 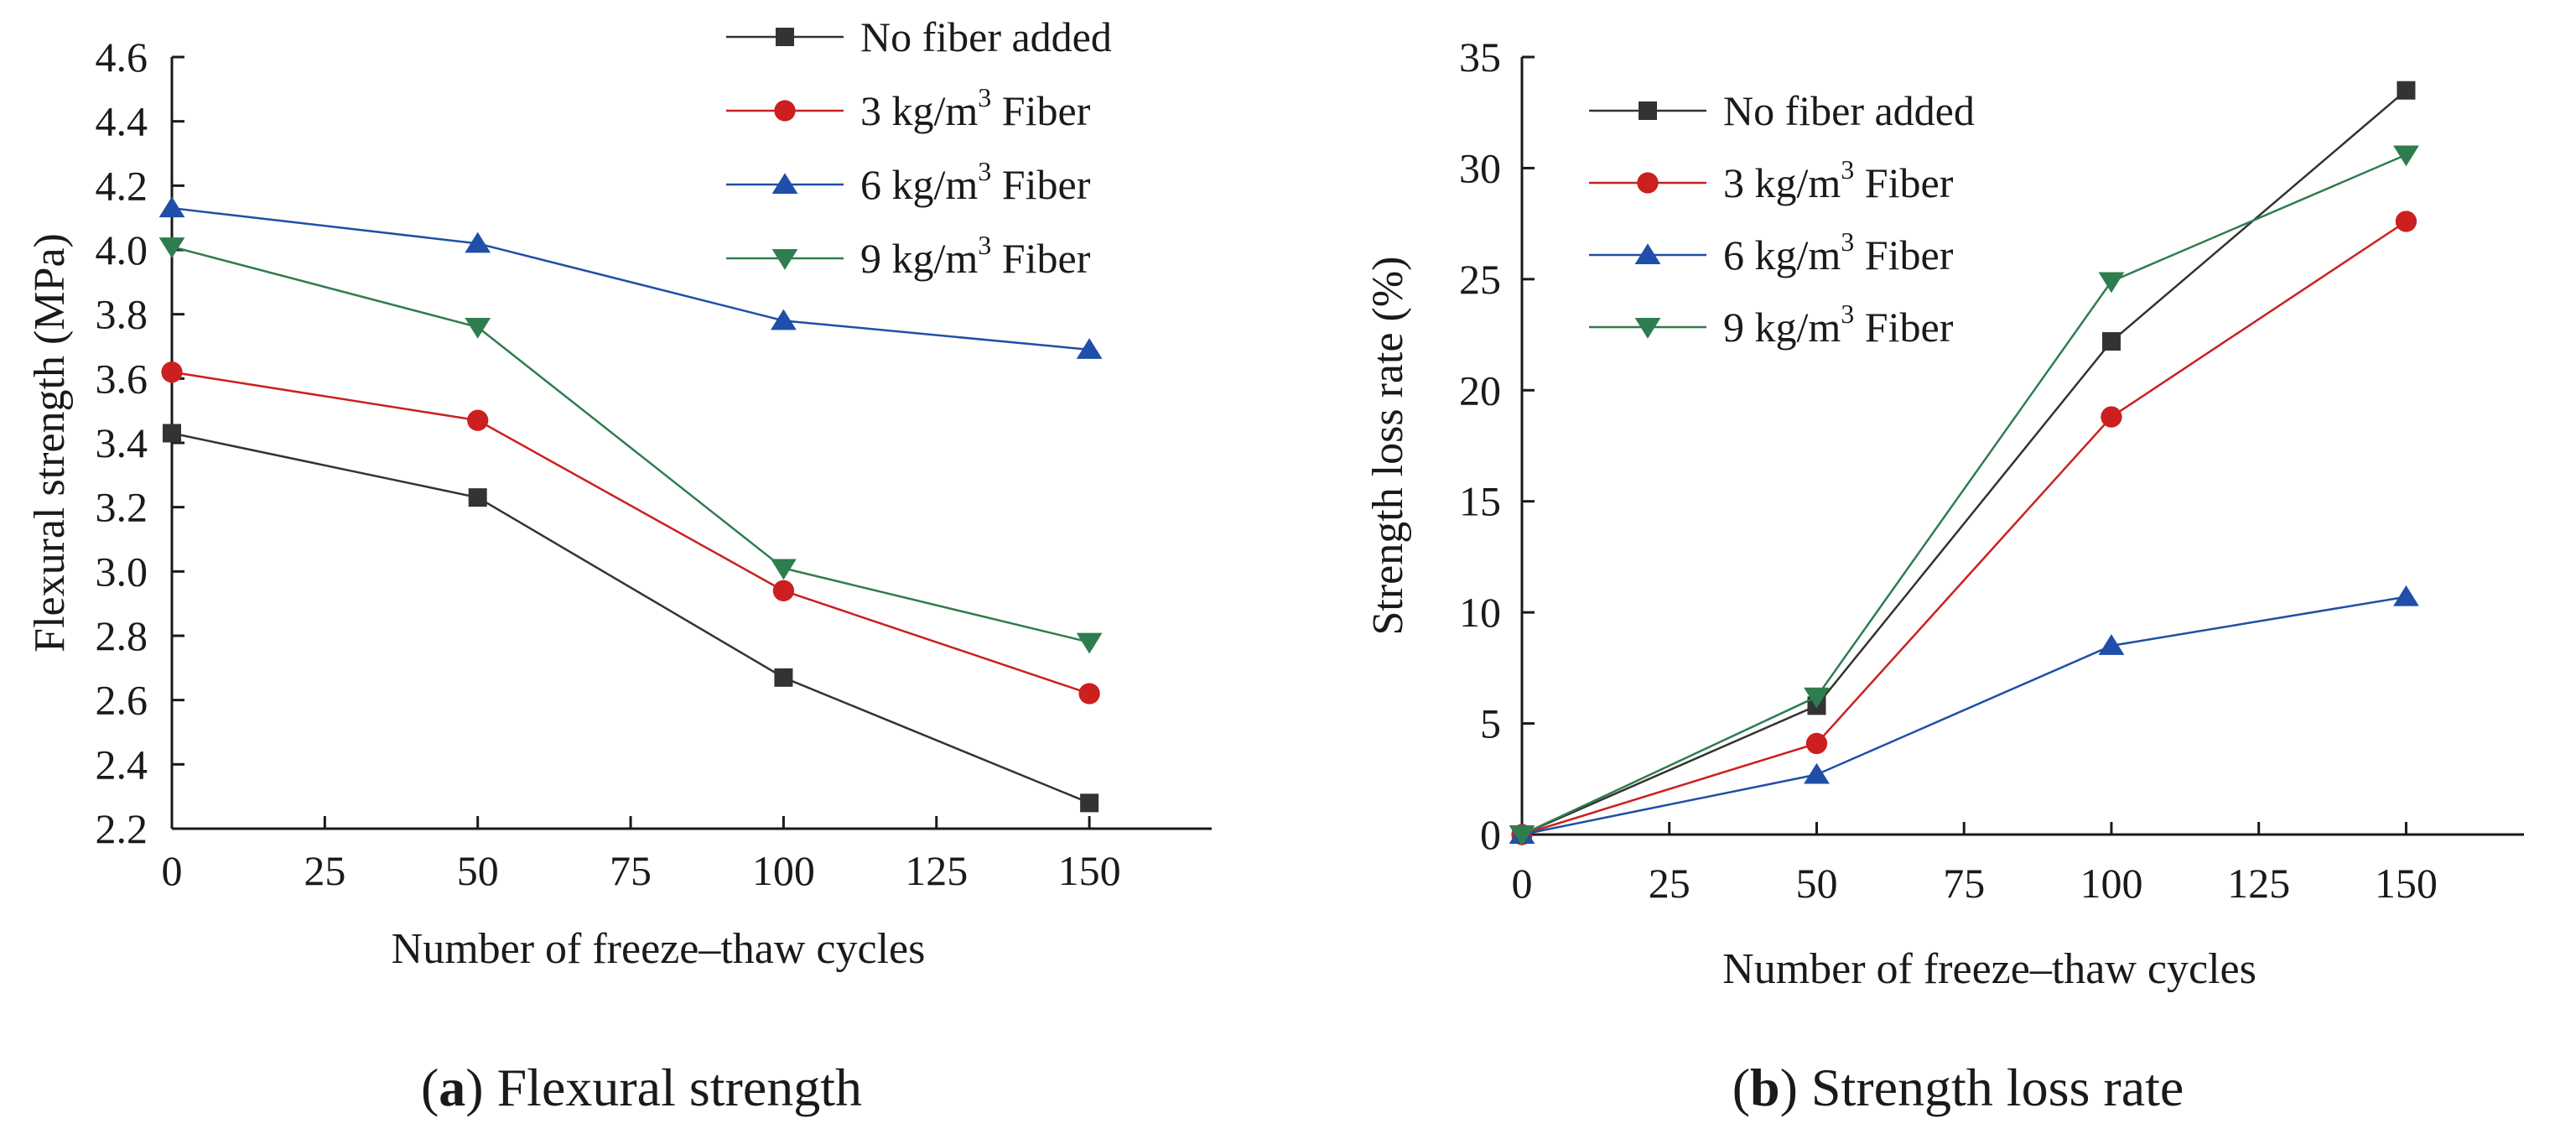 What do you see at coordinates (122, 121) in the screenshot?
I see `y-tick-label: 4.4` at bounding box center [122, 121].